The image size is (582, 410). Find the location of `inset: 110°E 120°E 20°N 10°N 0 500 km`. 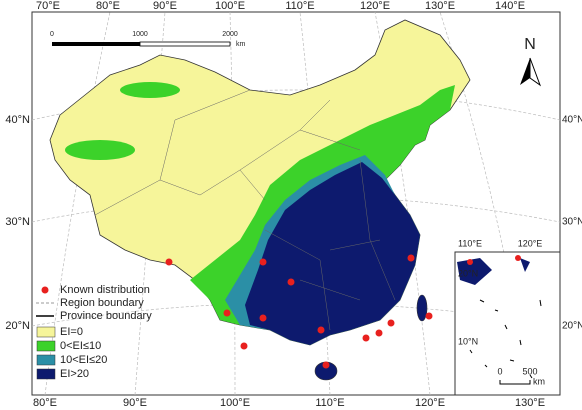

inset: 110°E 120°E 20°N 10°N 0 500 km is located at coordinates (507, 317).